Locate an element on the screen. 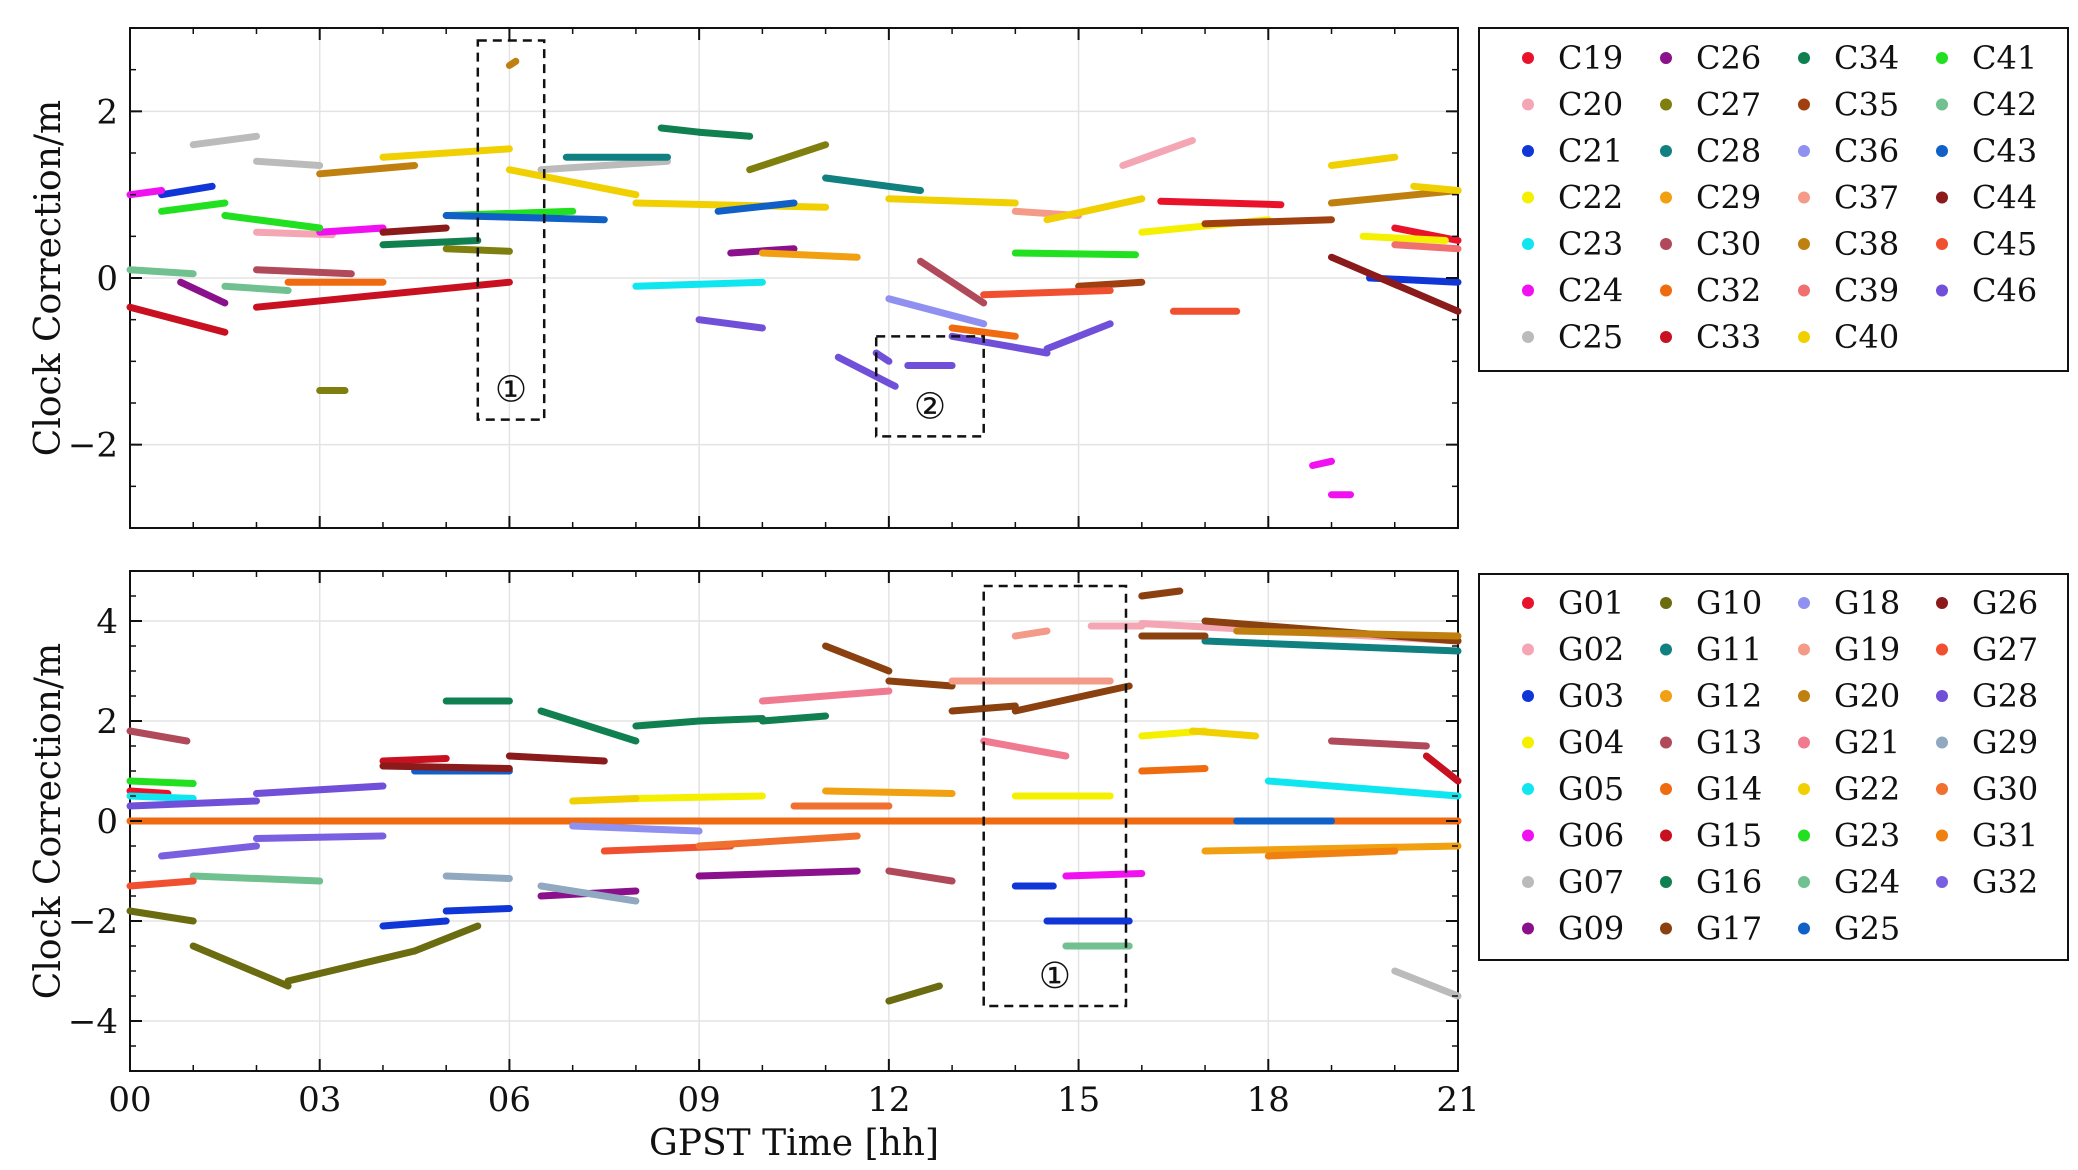 The width and height of the screenshot is (2078, 1170). bottom-legend-frame is located at coordinates (1773, 767).